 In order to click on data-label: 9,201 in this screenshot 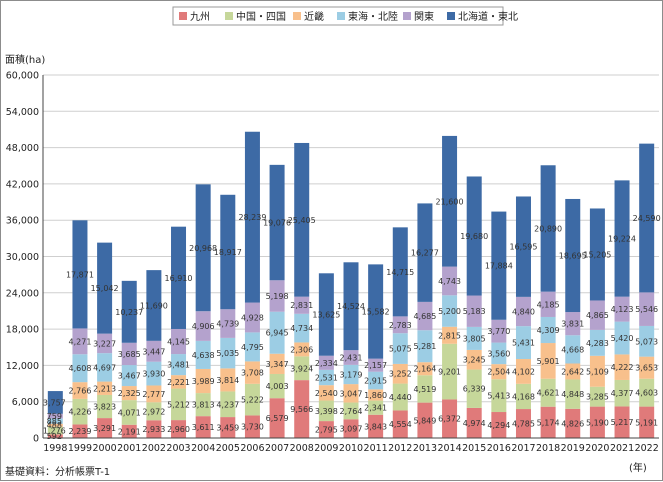, I will do `click(449, 372)`.